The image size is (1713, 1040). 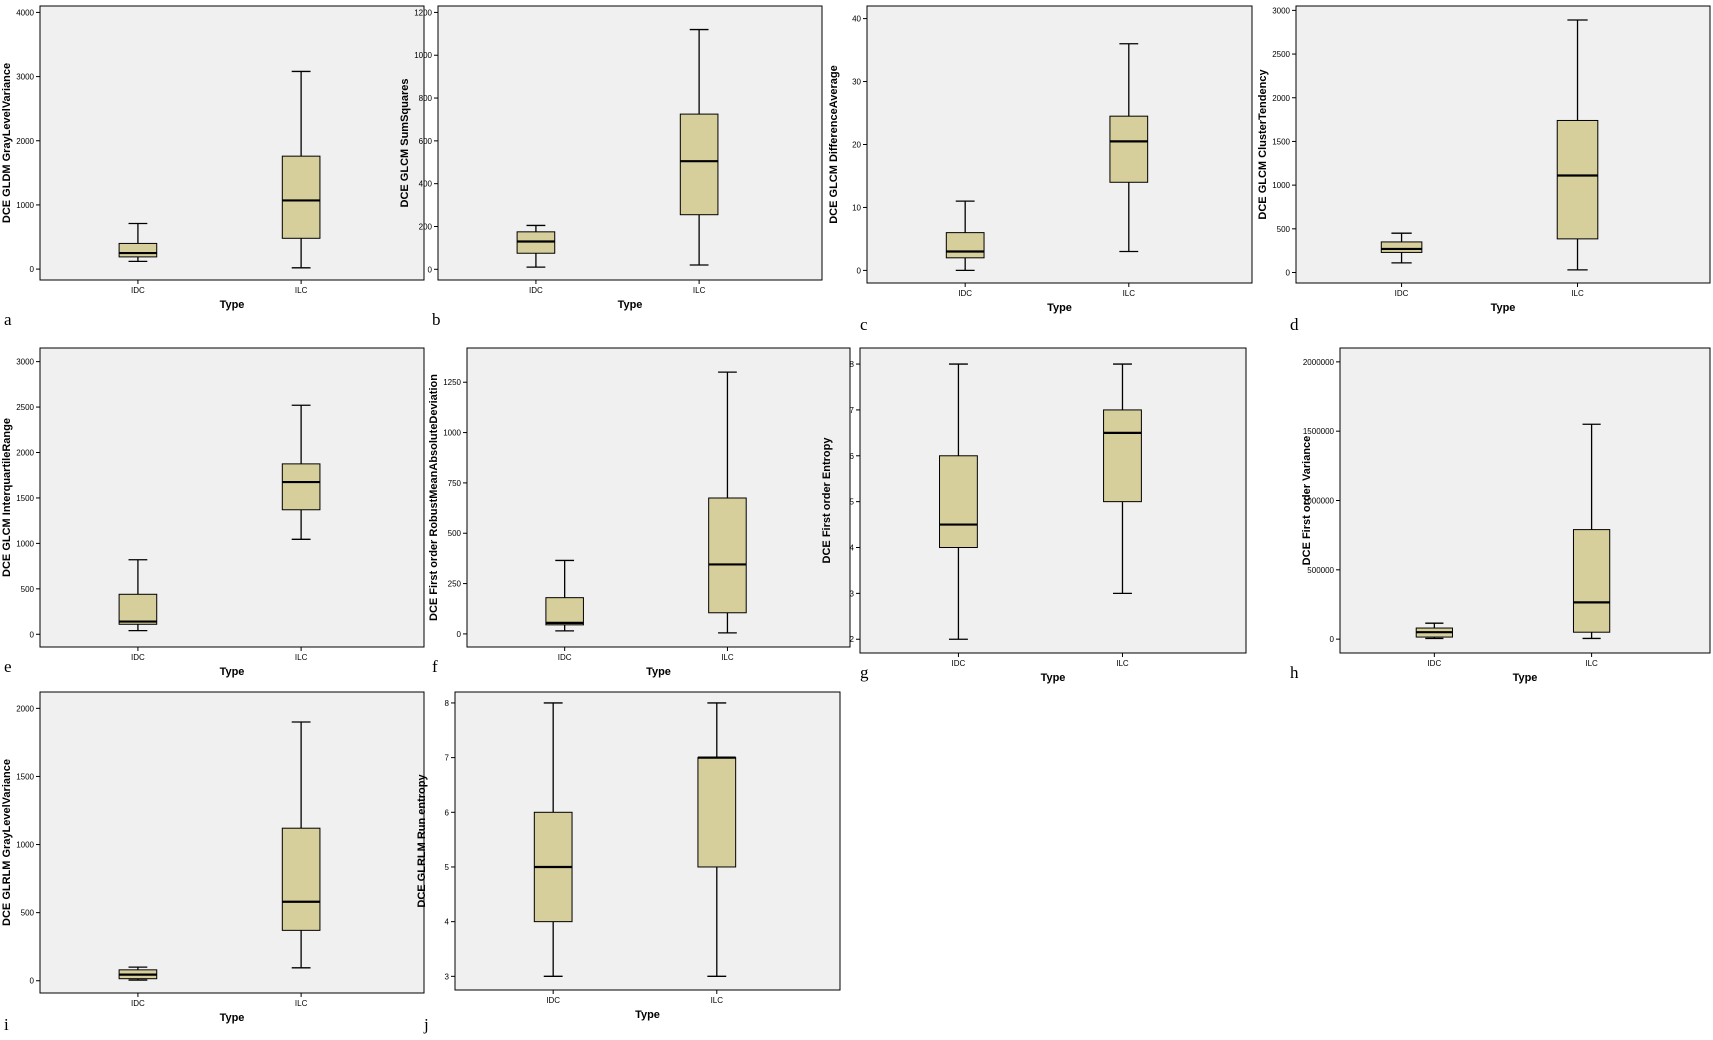 What do you see at coordinates (455, 584) in the screenshot?
I see `y-tick-label: 250` at bounding box center [455, 584].